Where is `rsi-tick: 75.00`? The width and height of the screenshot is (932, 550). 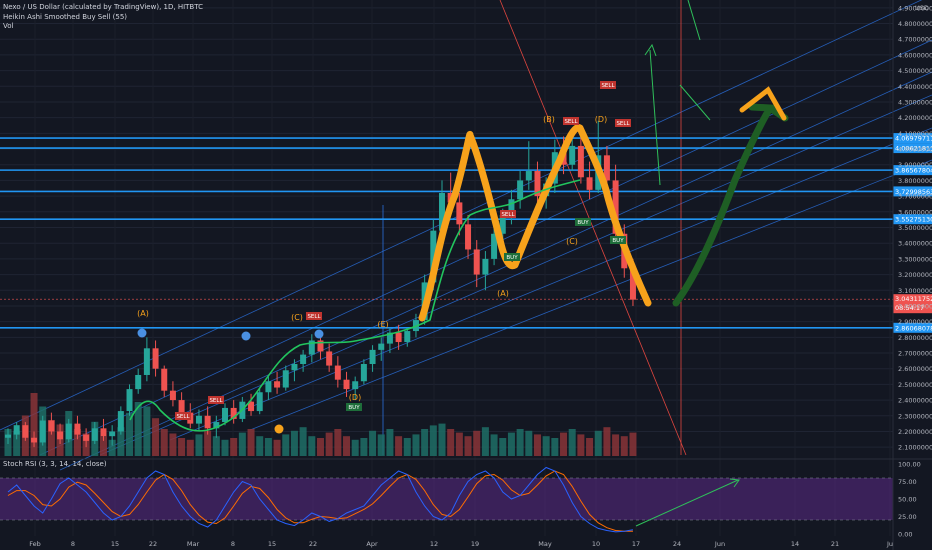 rsi-tick: 75.00 is located at coordinates (907, 482).